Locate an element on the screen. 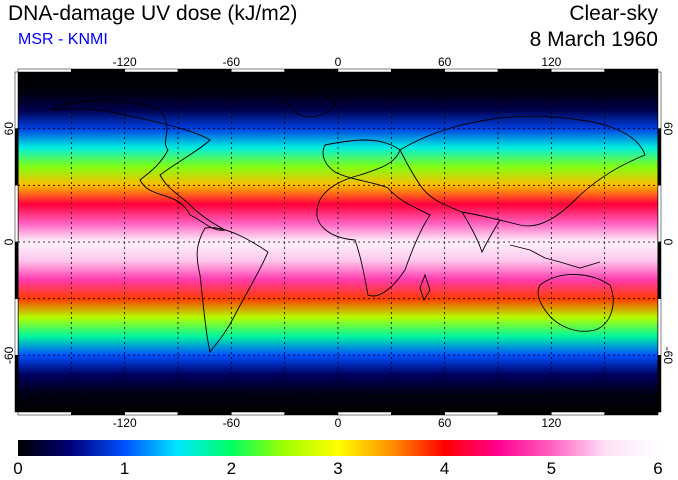 The image size is (678, 480). color-scale-label: 4 is located at coordinates (444, 468).